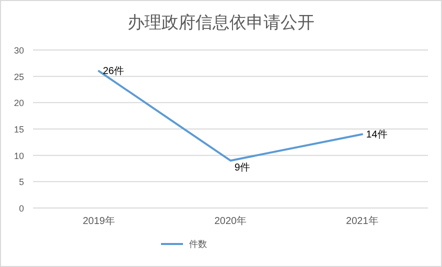  I want to click on legend-label: 件数, so click(198, 244).